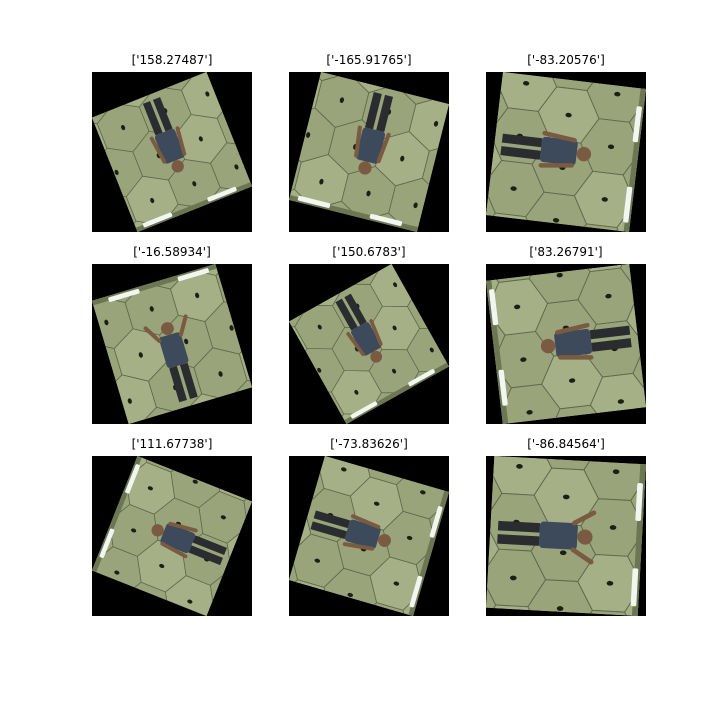 This screenshot has width=720, height=720. I want to click on panel-title: ['-83.20576'], so click(566, 60).